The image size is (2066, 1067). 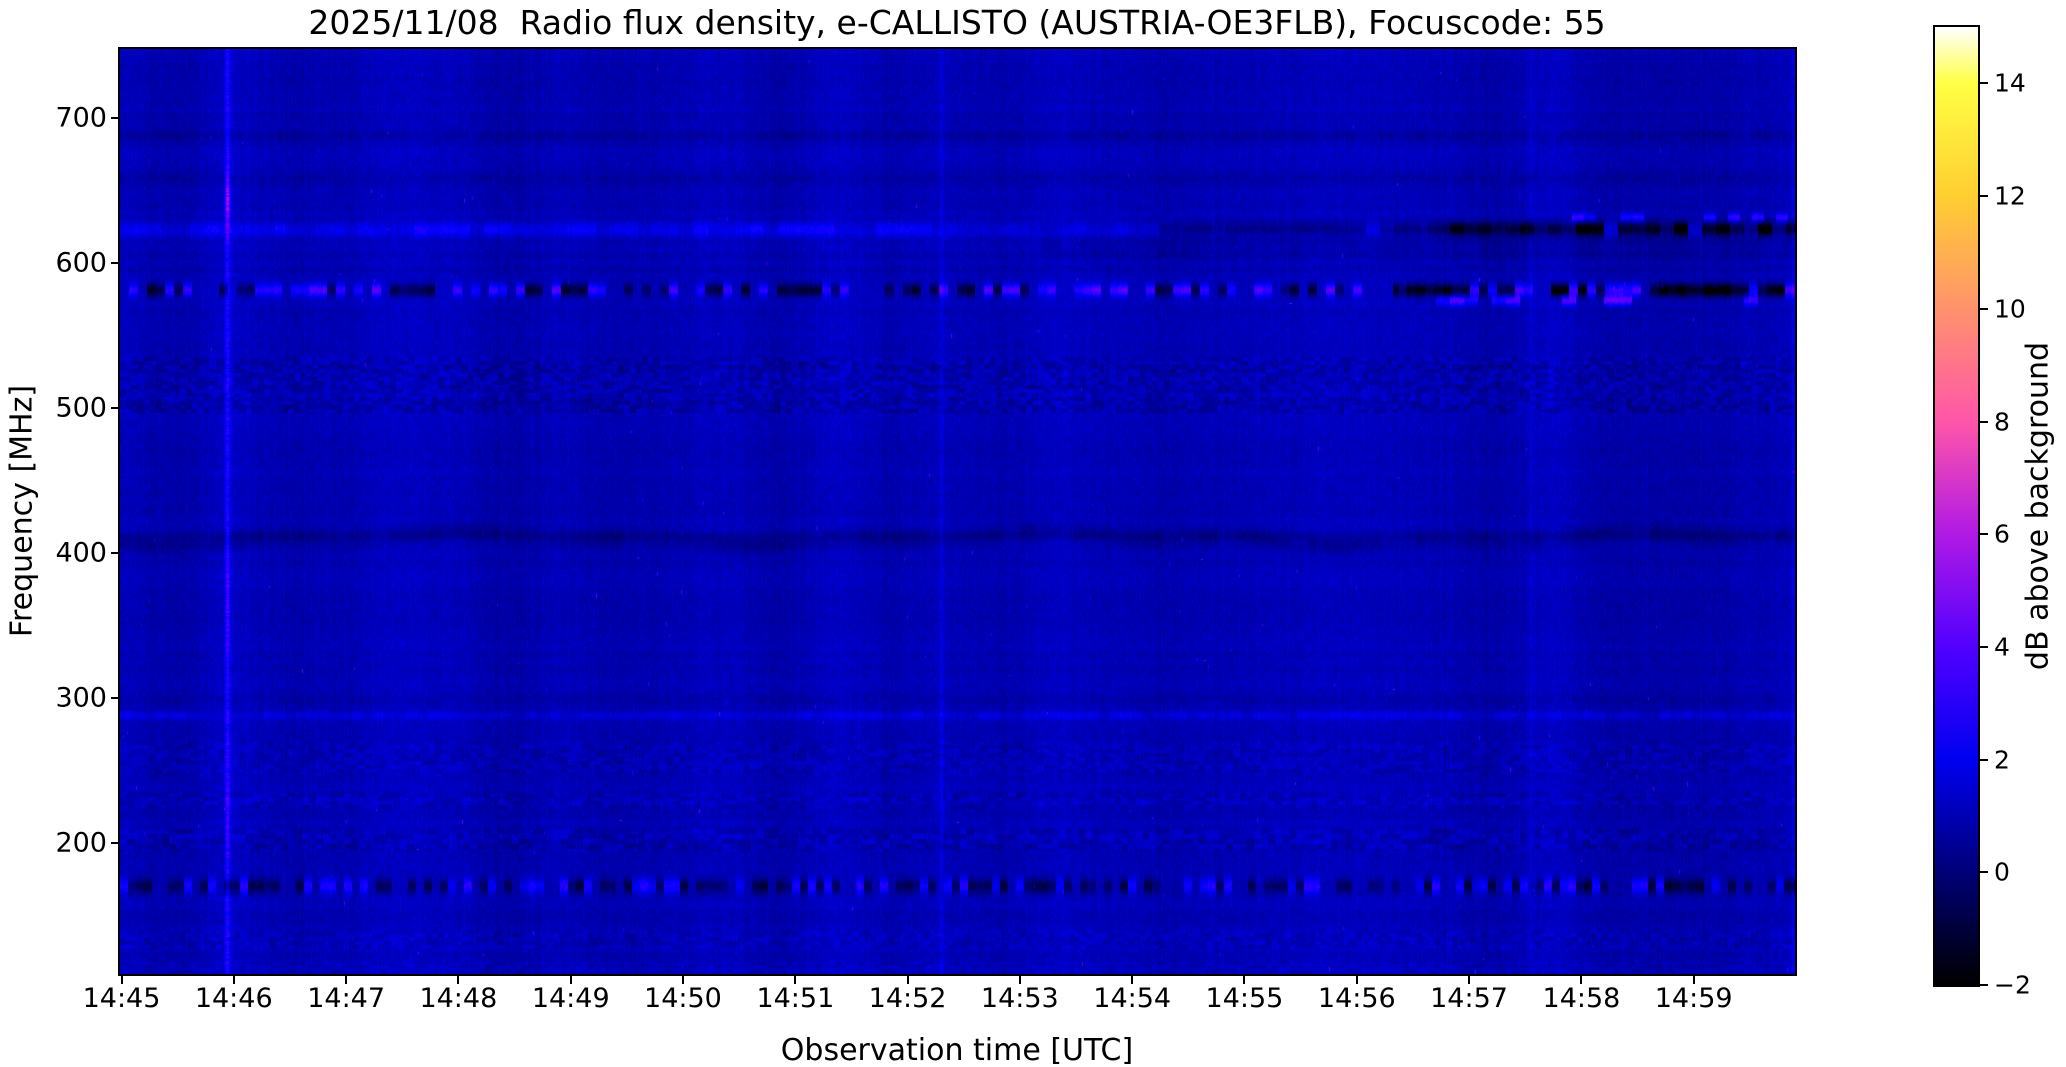 I want to click on colorbar-tick-label: −2, so click(x=2012, y=985).